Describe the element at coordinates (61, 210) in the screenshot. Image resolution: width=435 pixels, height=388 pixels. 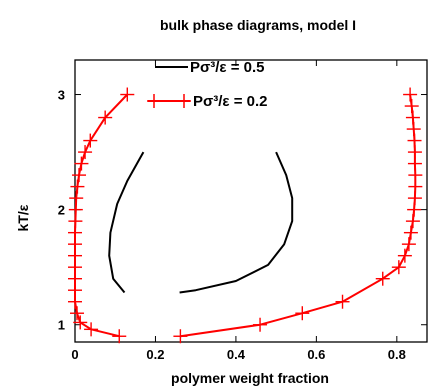
I see `y-tick-label: 2` at that location.